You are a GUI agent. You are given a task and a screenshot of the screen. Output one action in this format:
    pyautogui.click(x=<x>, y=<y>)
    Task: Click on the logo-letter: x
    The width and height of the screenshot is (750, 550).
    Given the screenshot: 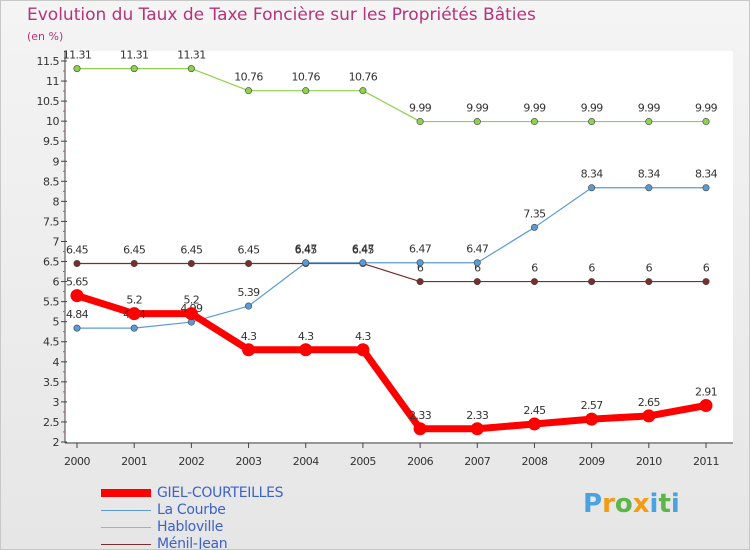 What is the action you would take?
    pyautogui.click(x=641, y=504)
    